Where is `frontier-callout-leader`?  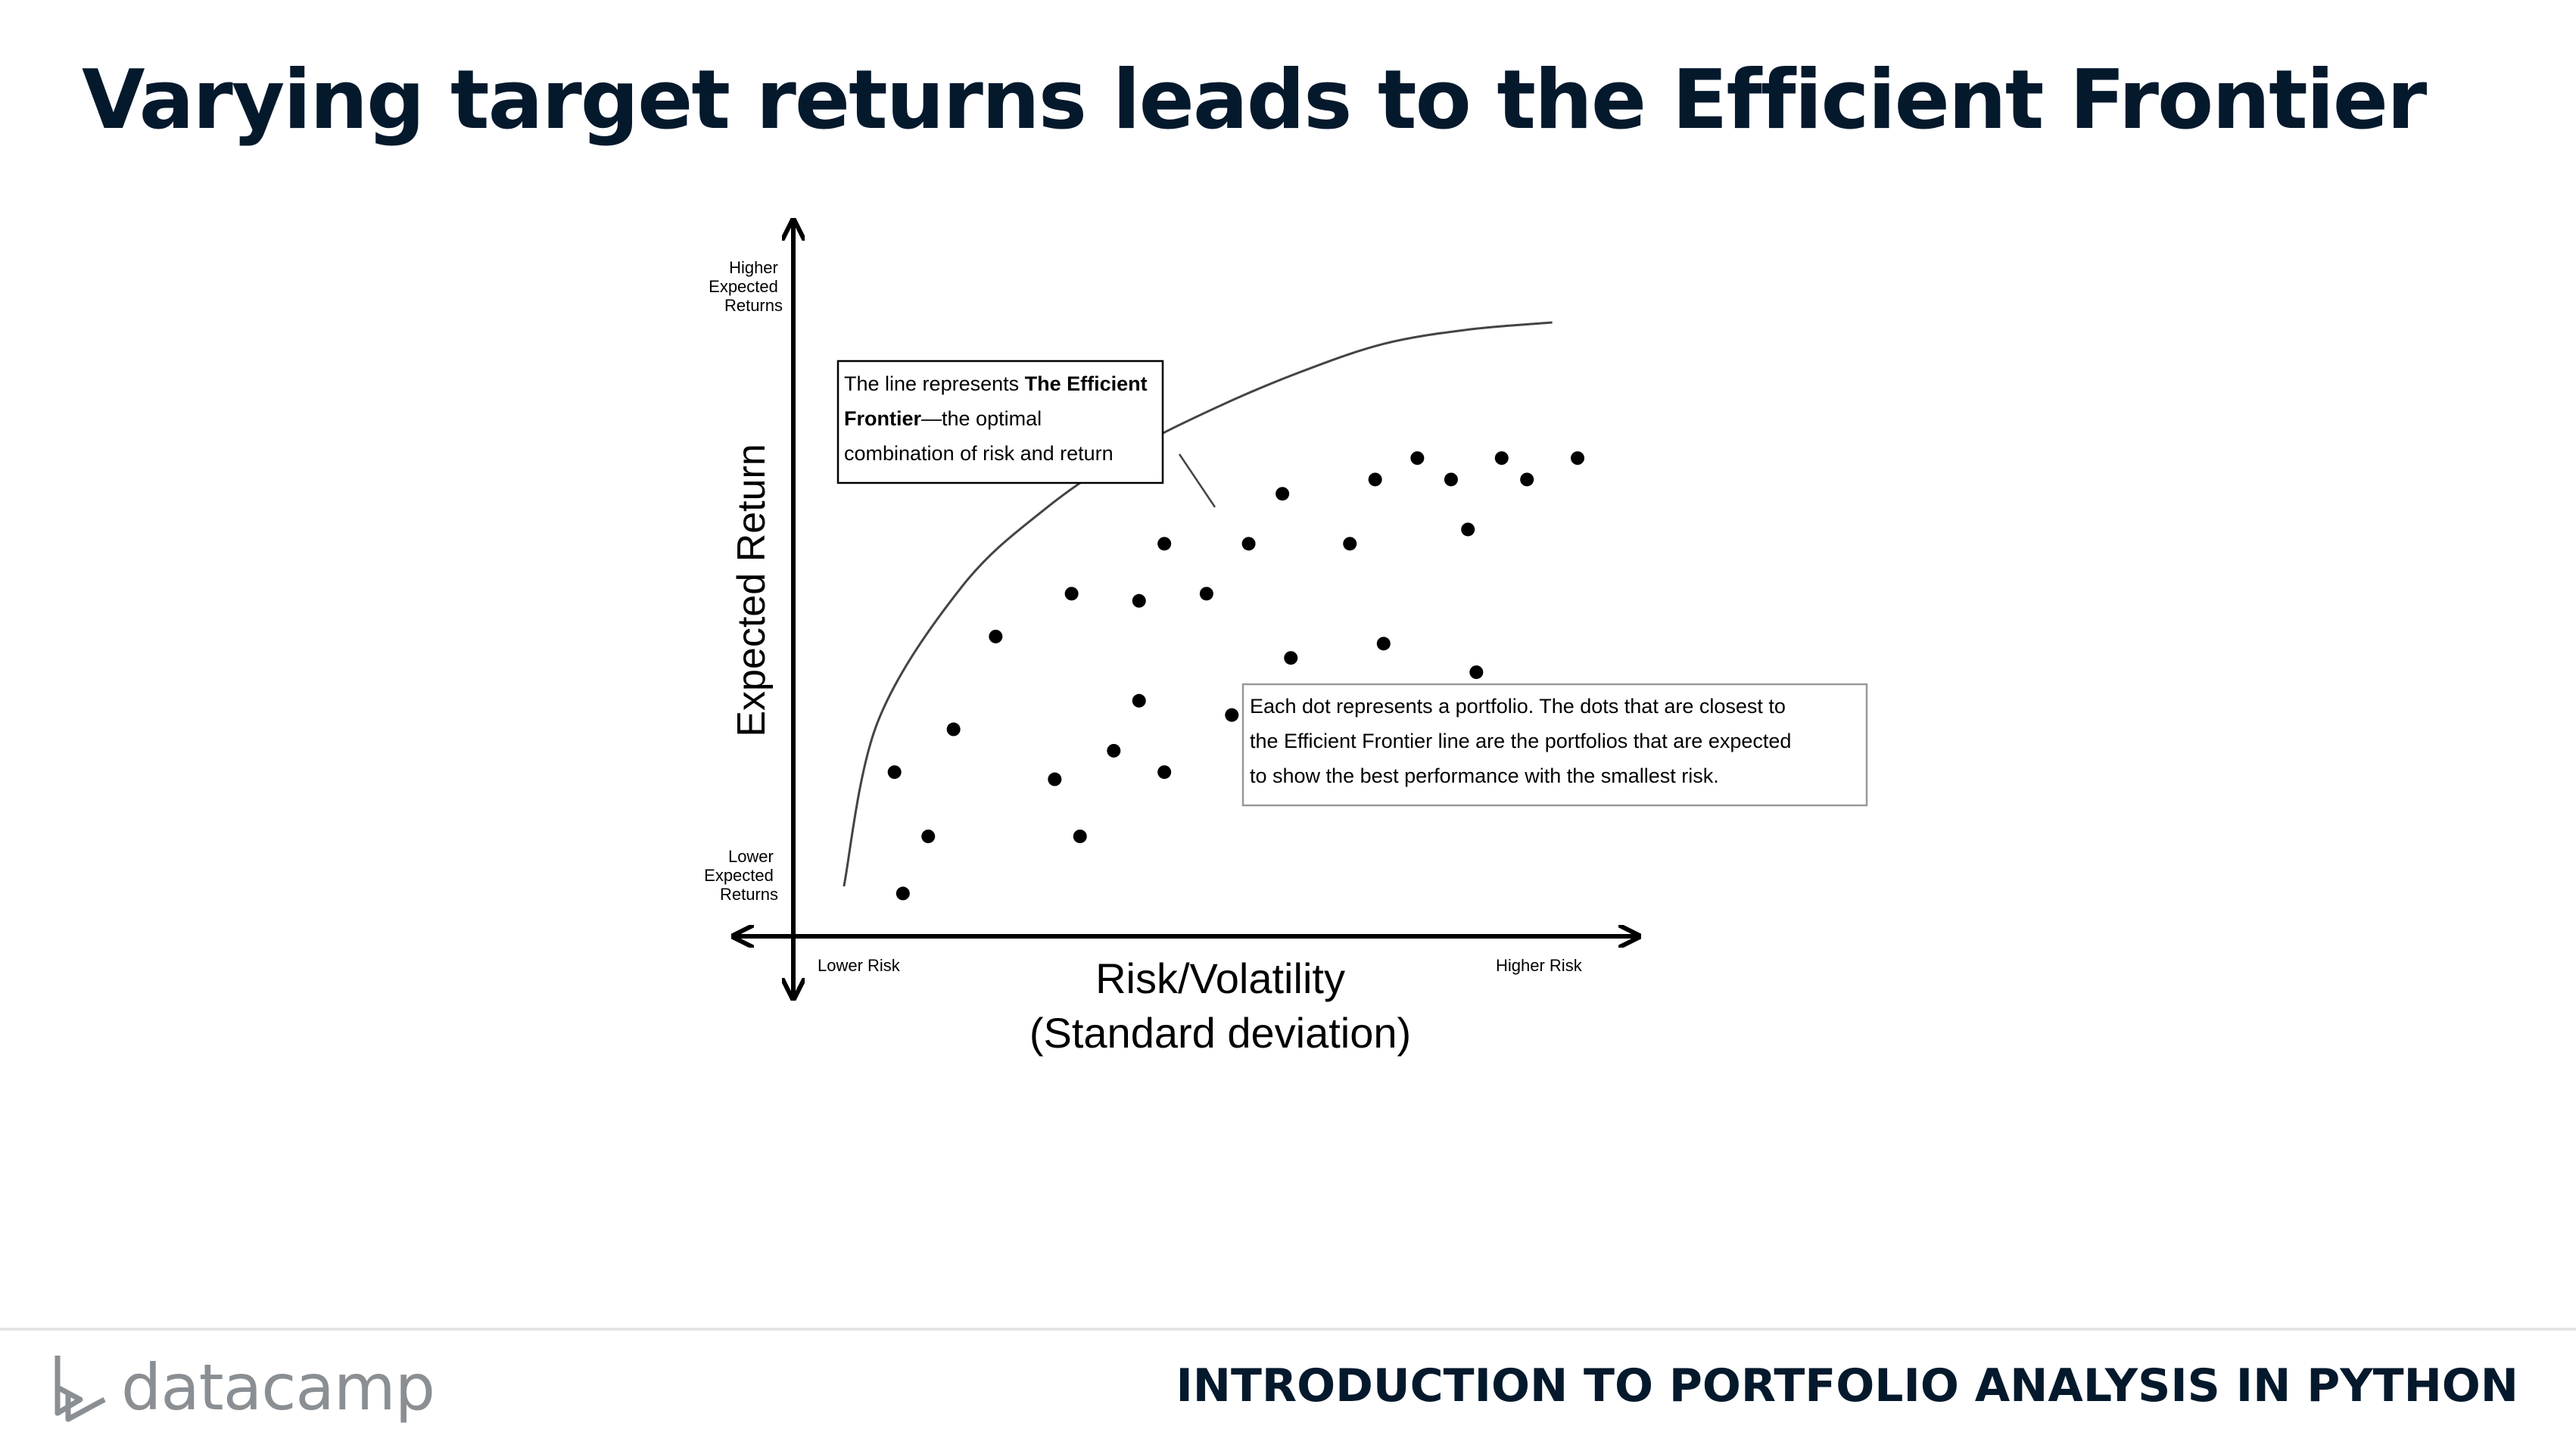 frontier-callout-leader is located at coordinates (1197, 480).